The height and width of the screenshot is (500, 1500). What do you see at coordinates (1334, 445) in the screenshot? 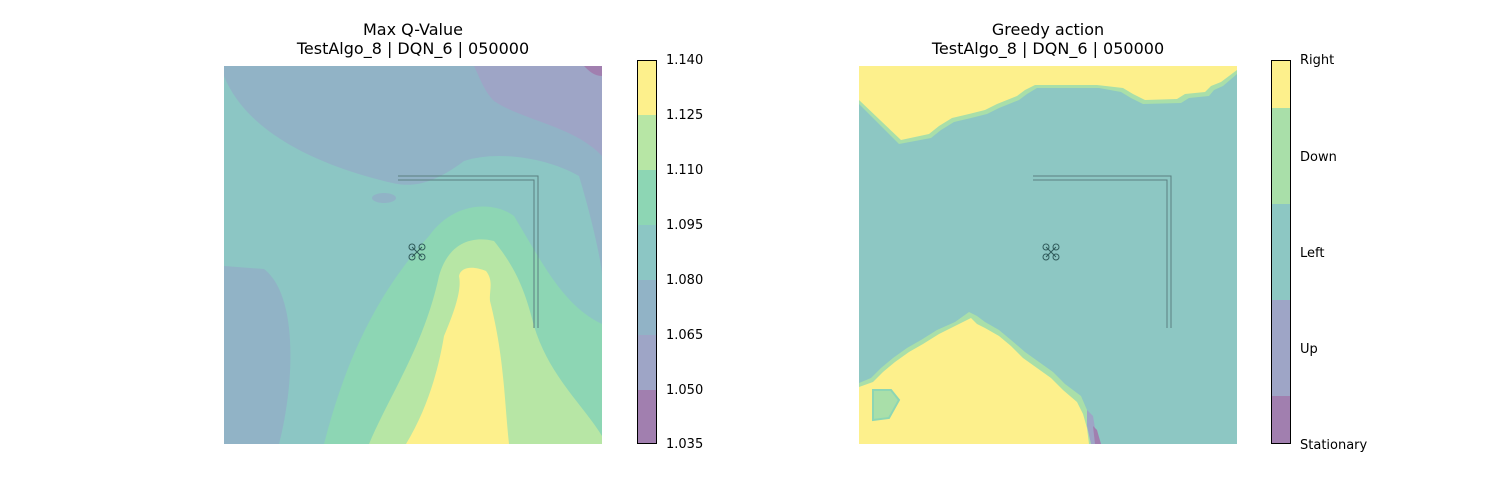
I see `cbar2-tick-stationary: Stationary` at bounding box center [1334, 445].